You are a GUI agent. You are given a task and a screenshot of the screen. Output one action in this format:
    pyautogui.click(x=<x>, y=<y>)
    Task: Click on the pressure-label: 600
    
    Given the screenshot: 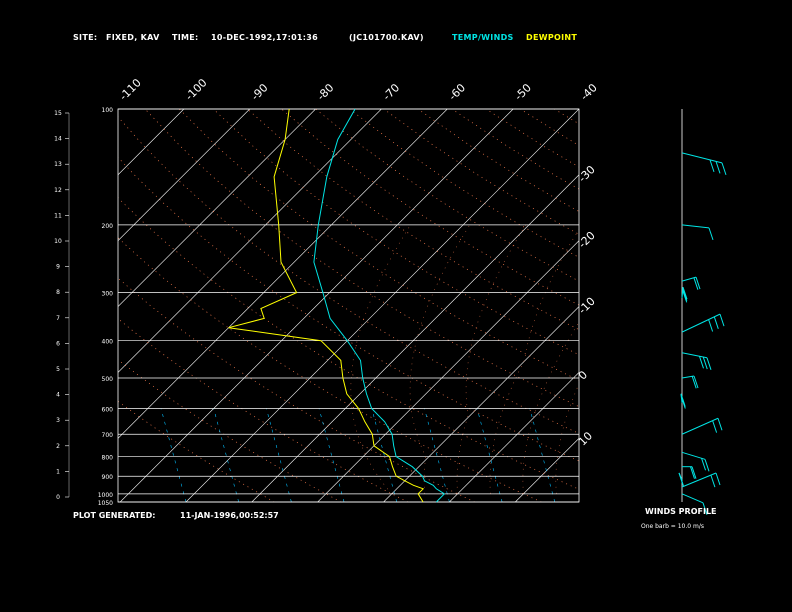 What is the action you would take?
    pyautogui.click(x=108, y=409)
    